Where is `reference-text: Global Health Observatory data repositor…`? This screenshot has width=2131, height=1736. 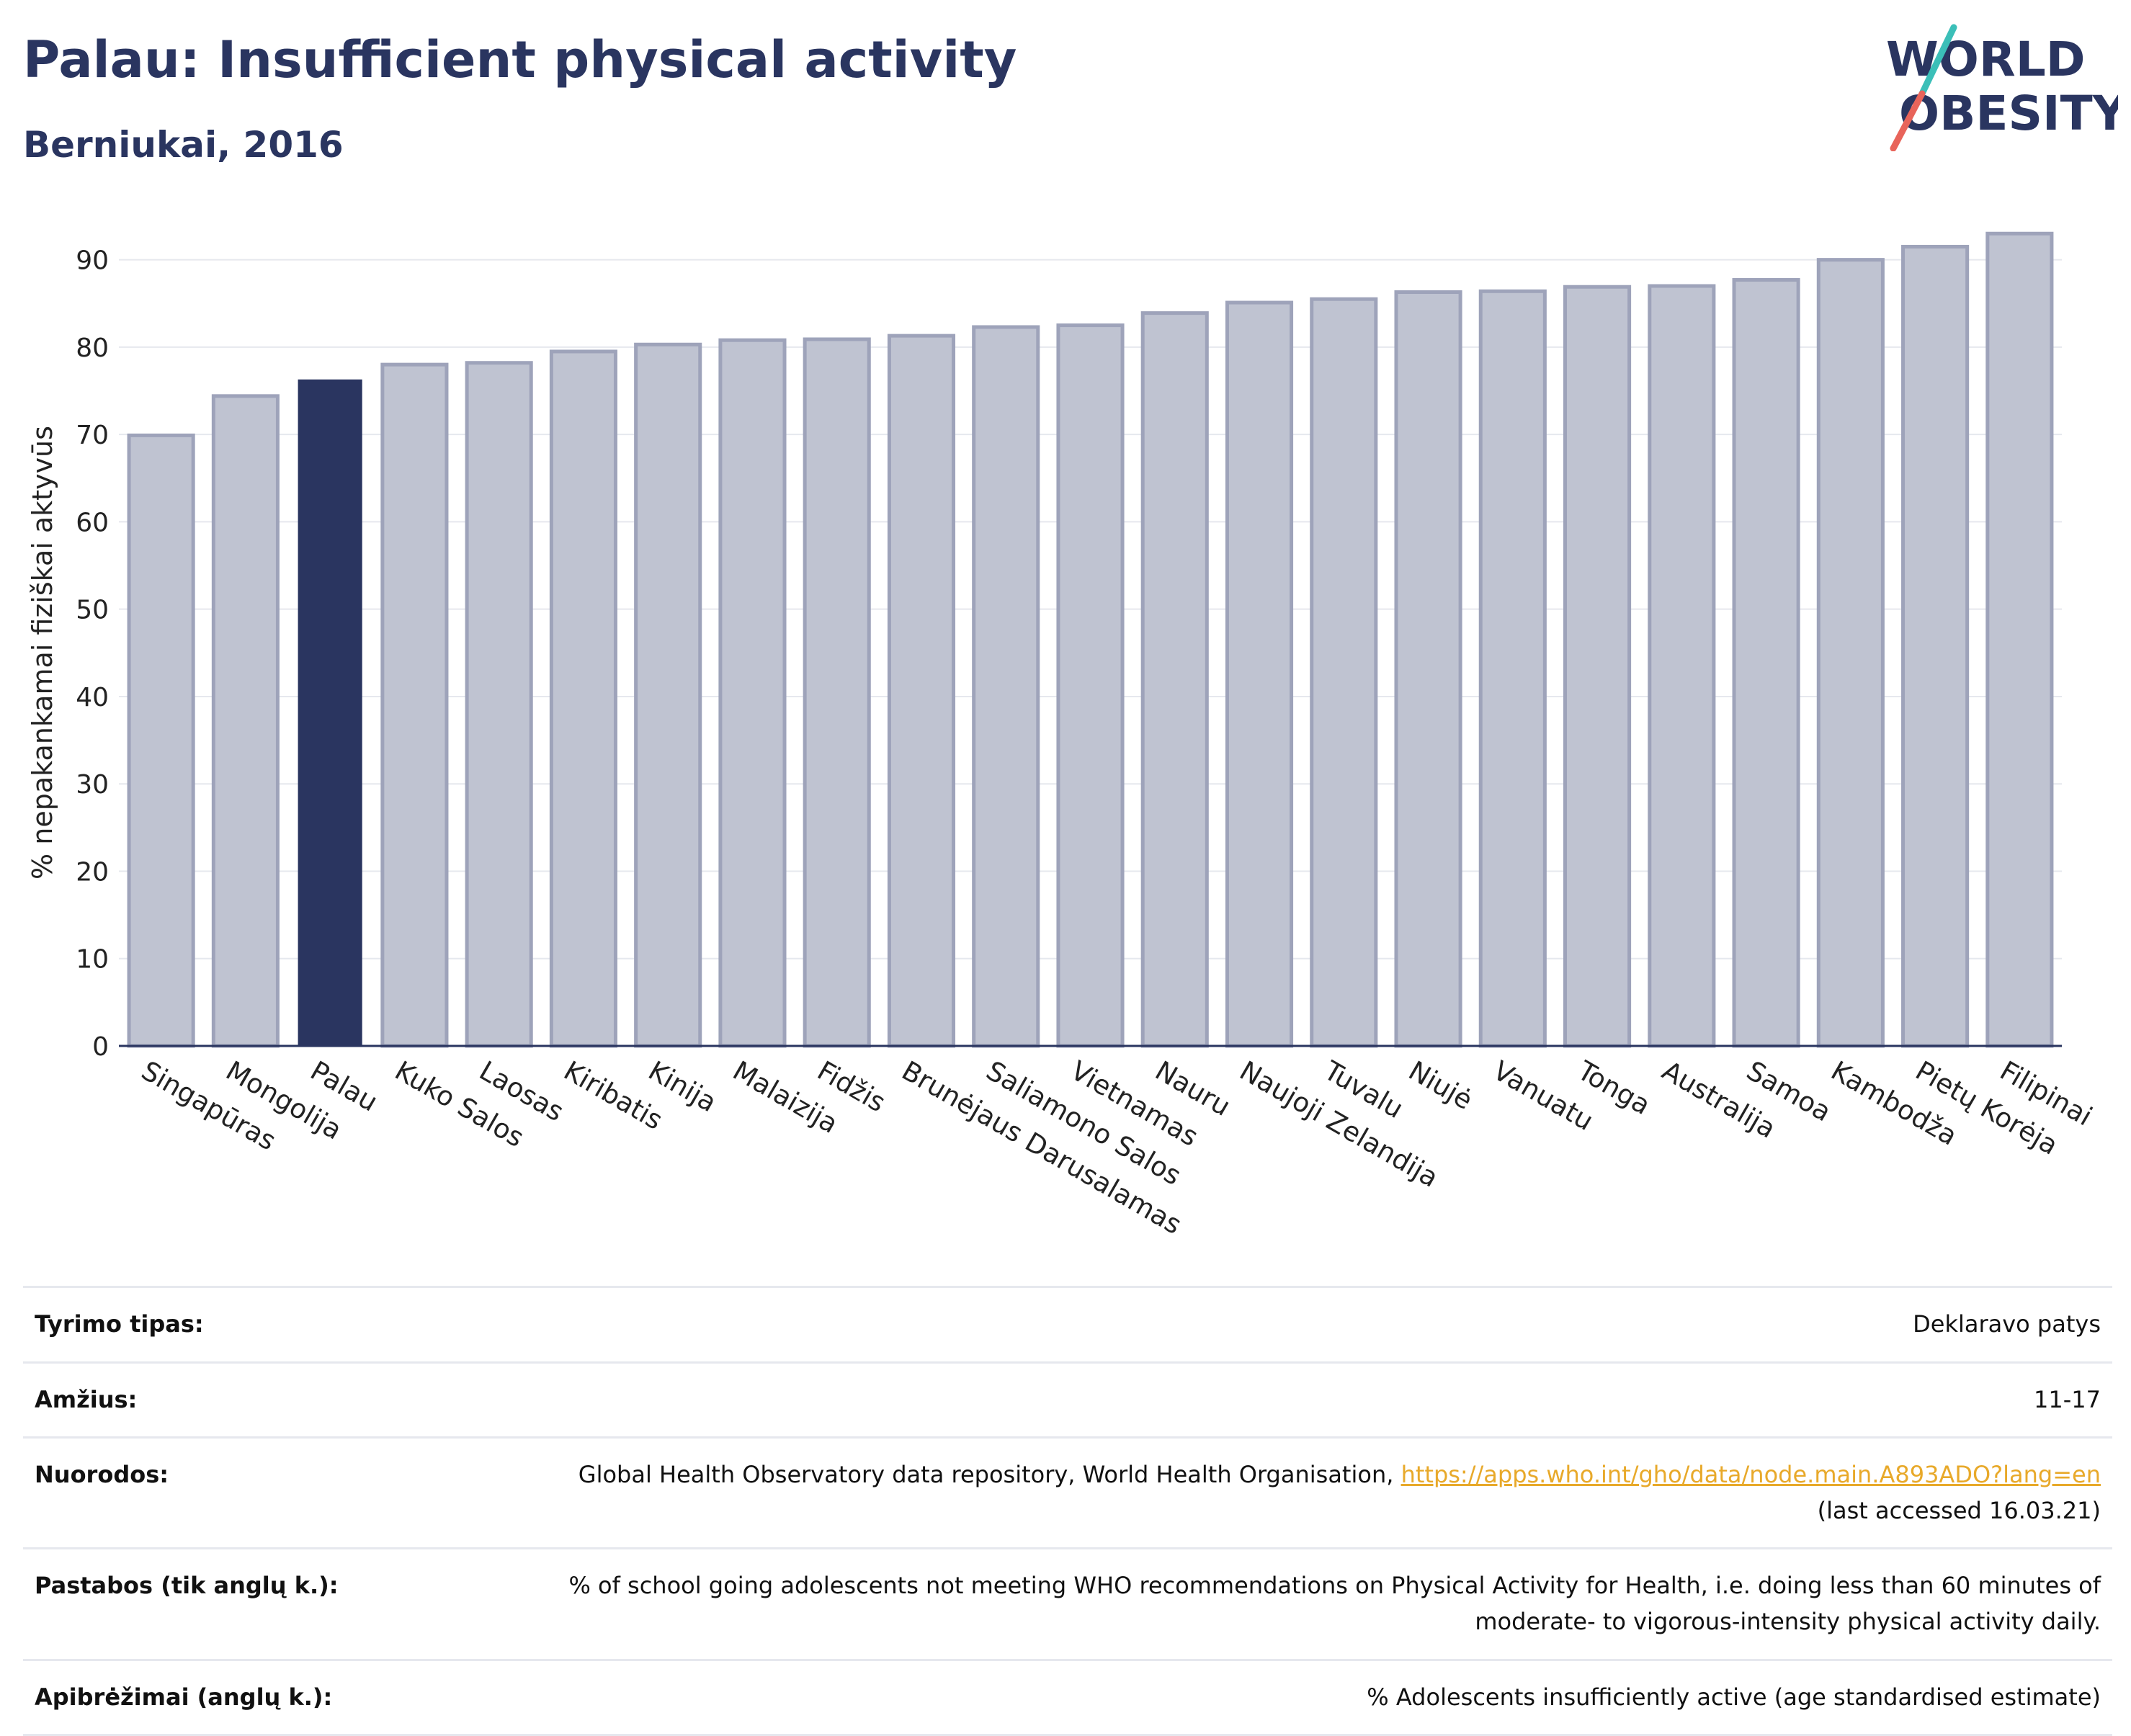 reference-text: Global Health Observatory data repositor… is located at coordinates (990, 1475).